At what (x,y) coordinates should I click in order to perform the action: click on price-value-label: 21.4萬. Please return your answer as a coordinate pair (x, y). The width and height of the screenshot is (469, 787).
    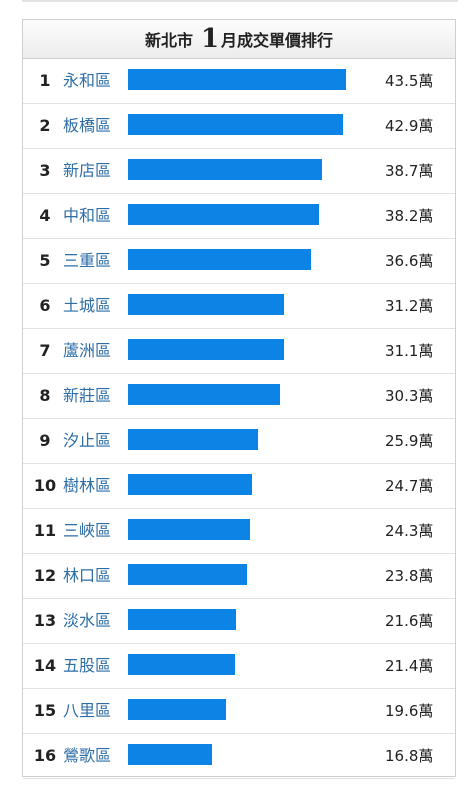
    Looking at the image, I should click on (409, 666).